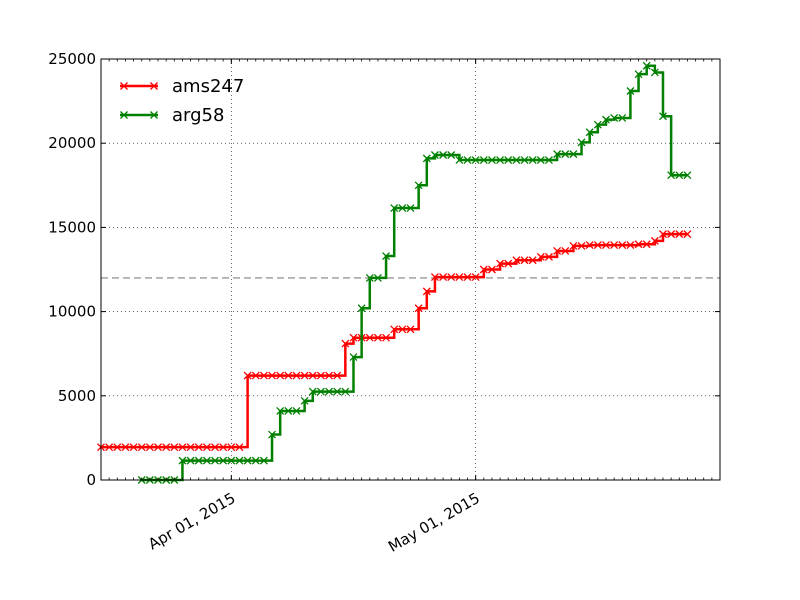 The width and height of the screenshot is (800, 600). Describe the element at coordinates (77, 396) in the screenshot. I see `y-tick-label: 5000` at that location.